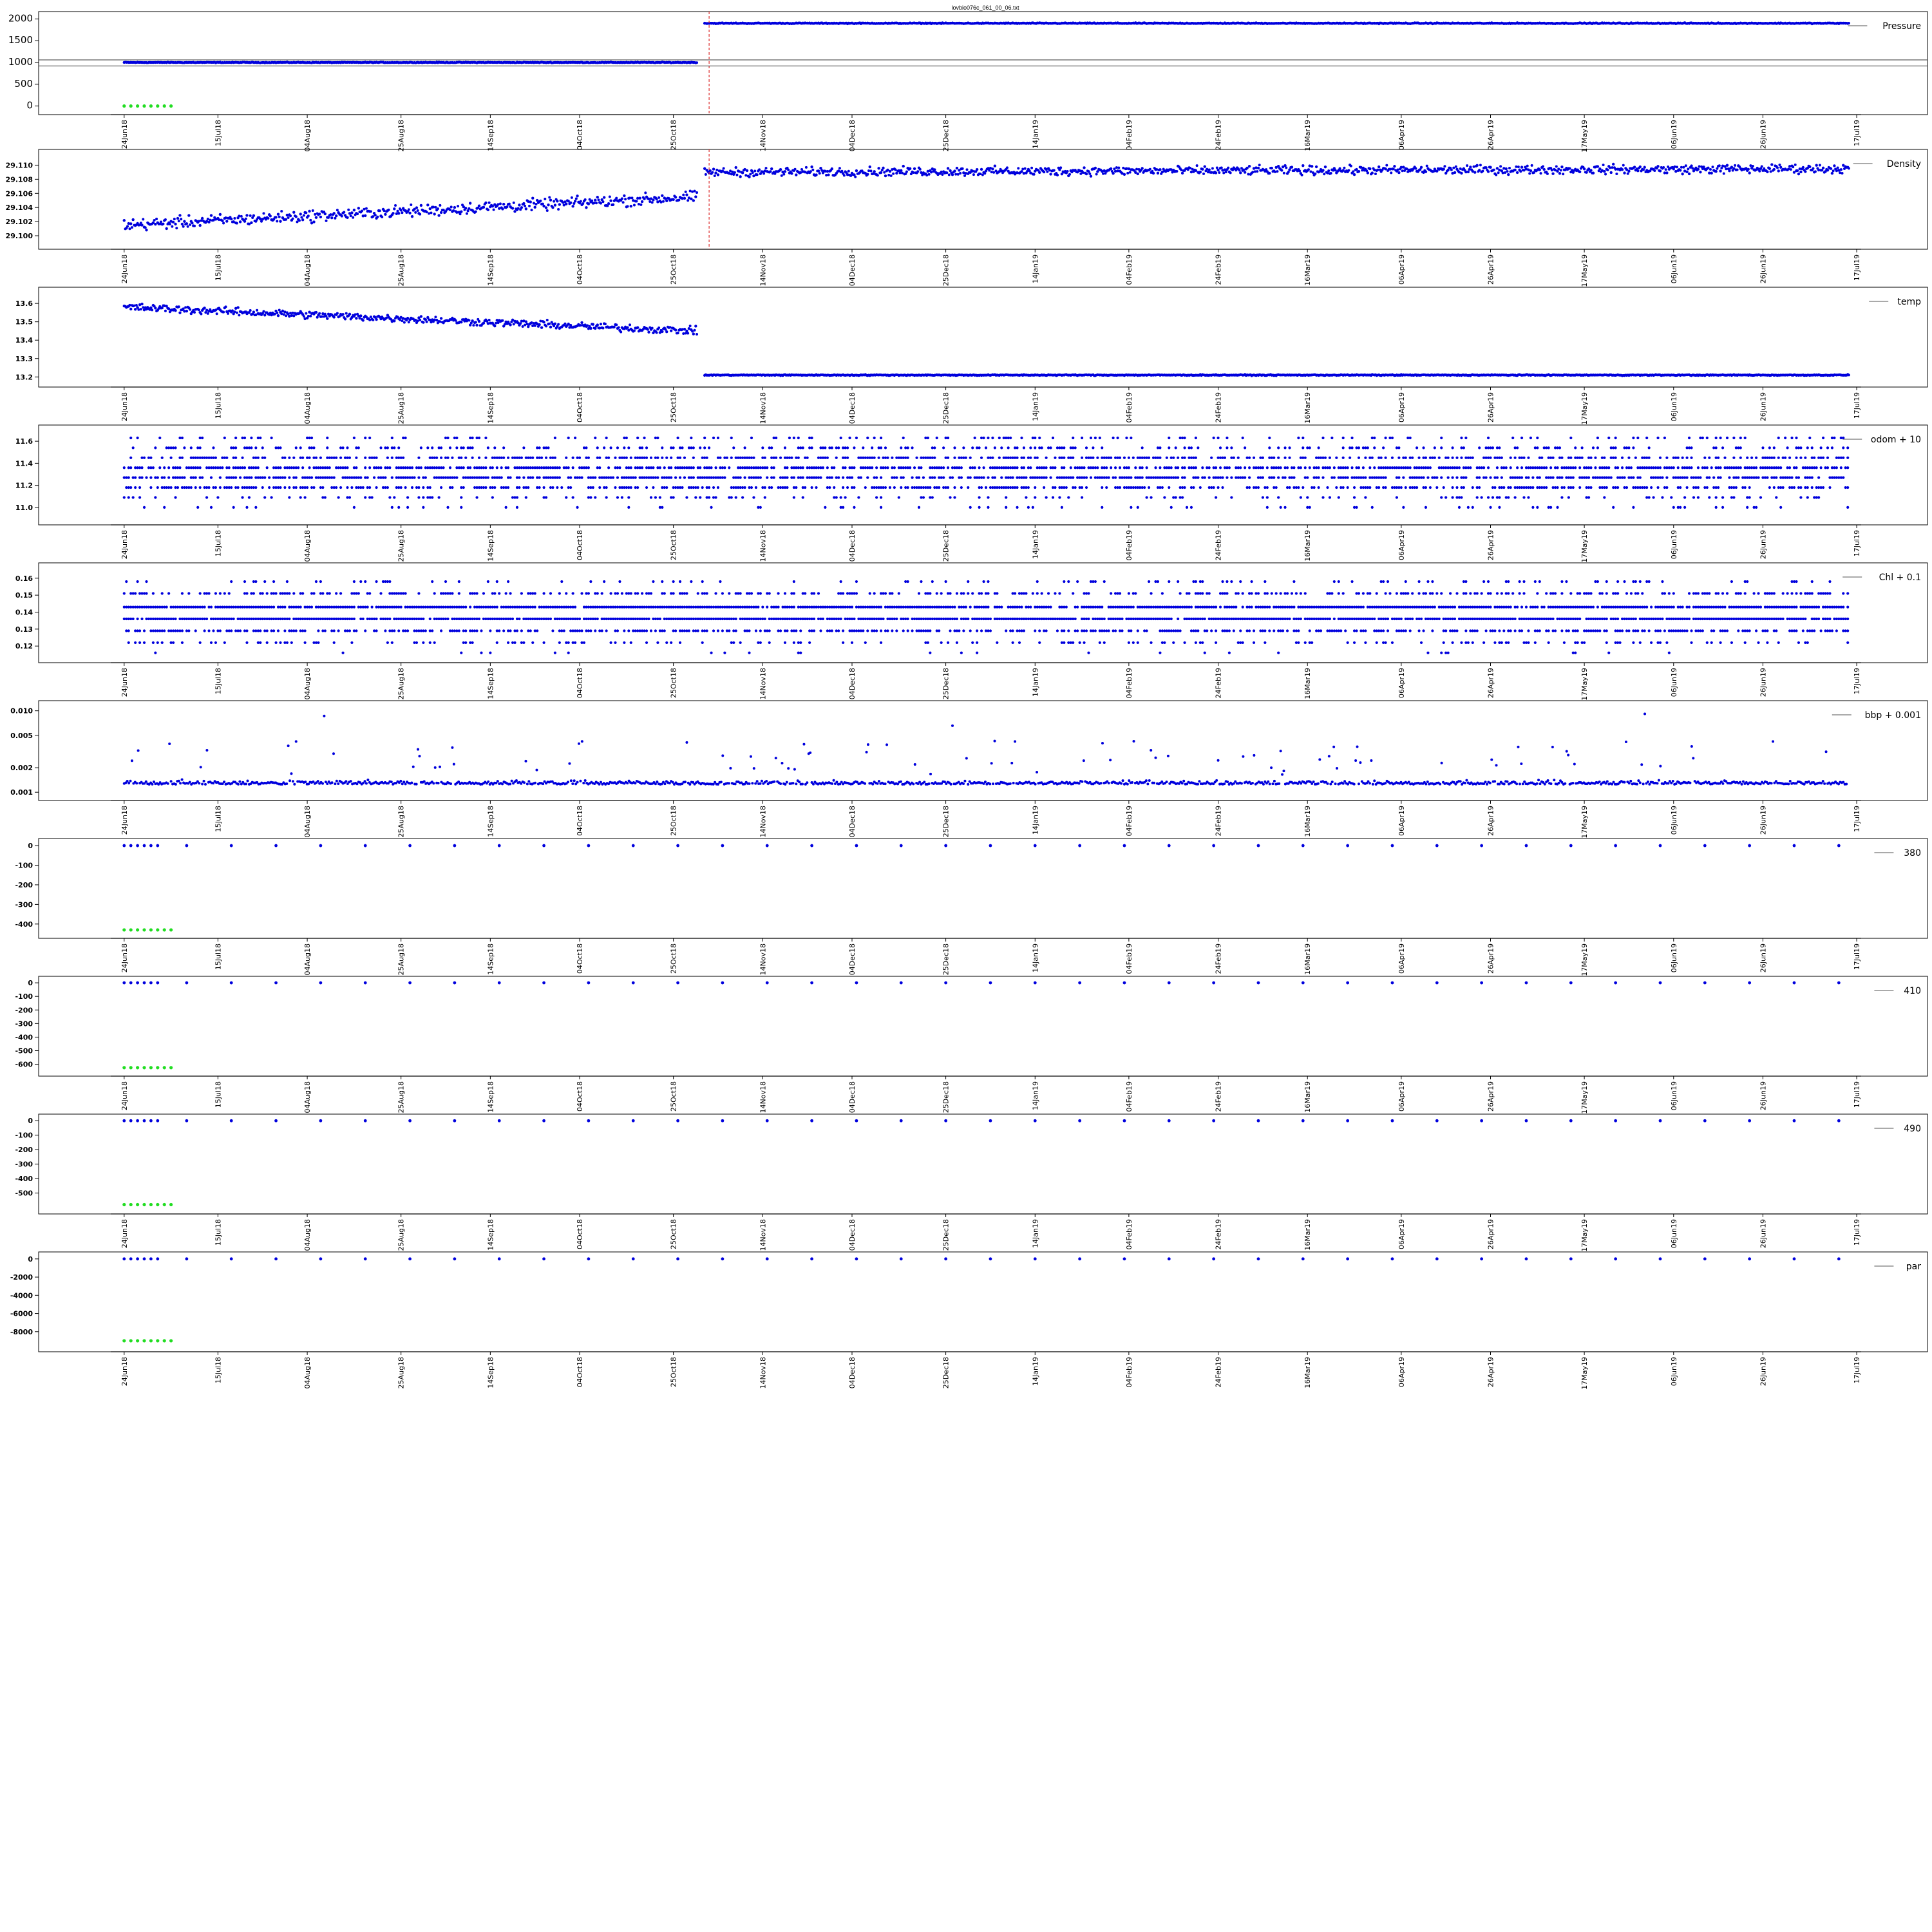 The height and width of the screenshot is (1932, 1932). Describe the element at coordinates (1909, 302) in the screenshot. I see `legend-label: temp` at that location.